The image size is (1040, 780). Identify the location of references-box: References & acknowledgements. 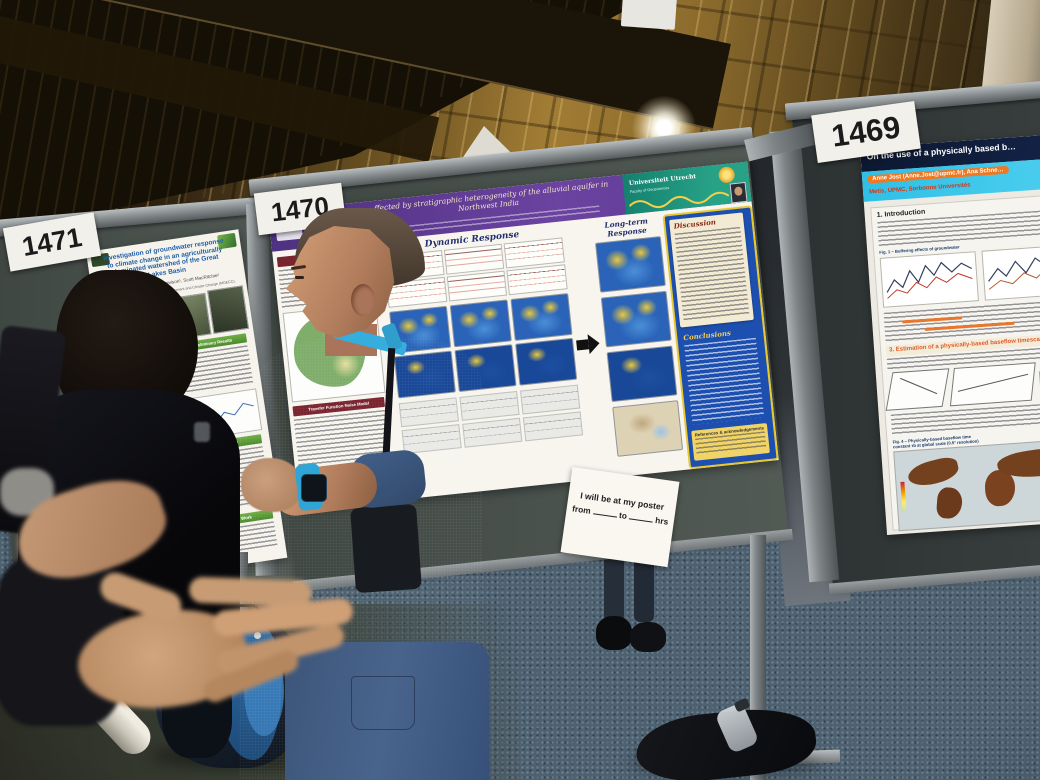
(730, 442).